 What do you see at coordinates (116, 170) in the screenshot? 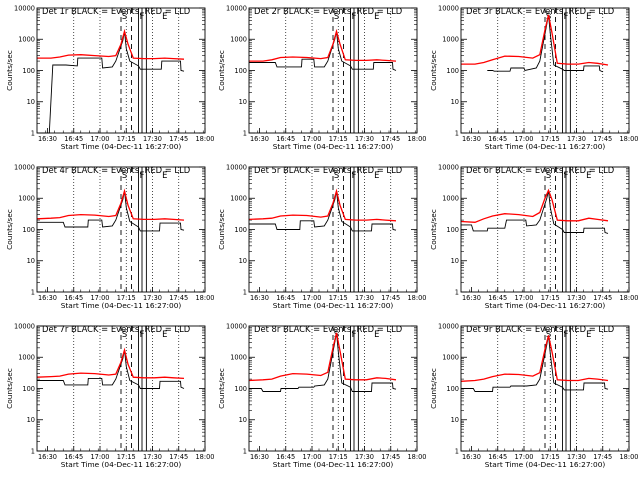
I see `panel-title: Det 4r BLACK = Events, RED = LLD` at bounding box center [116, 170].